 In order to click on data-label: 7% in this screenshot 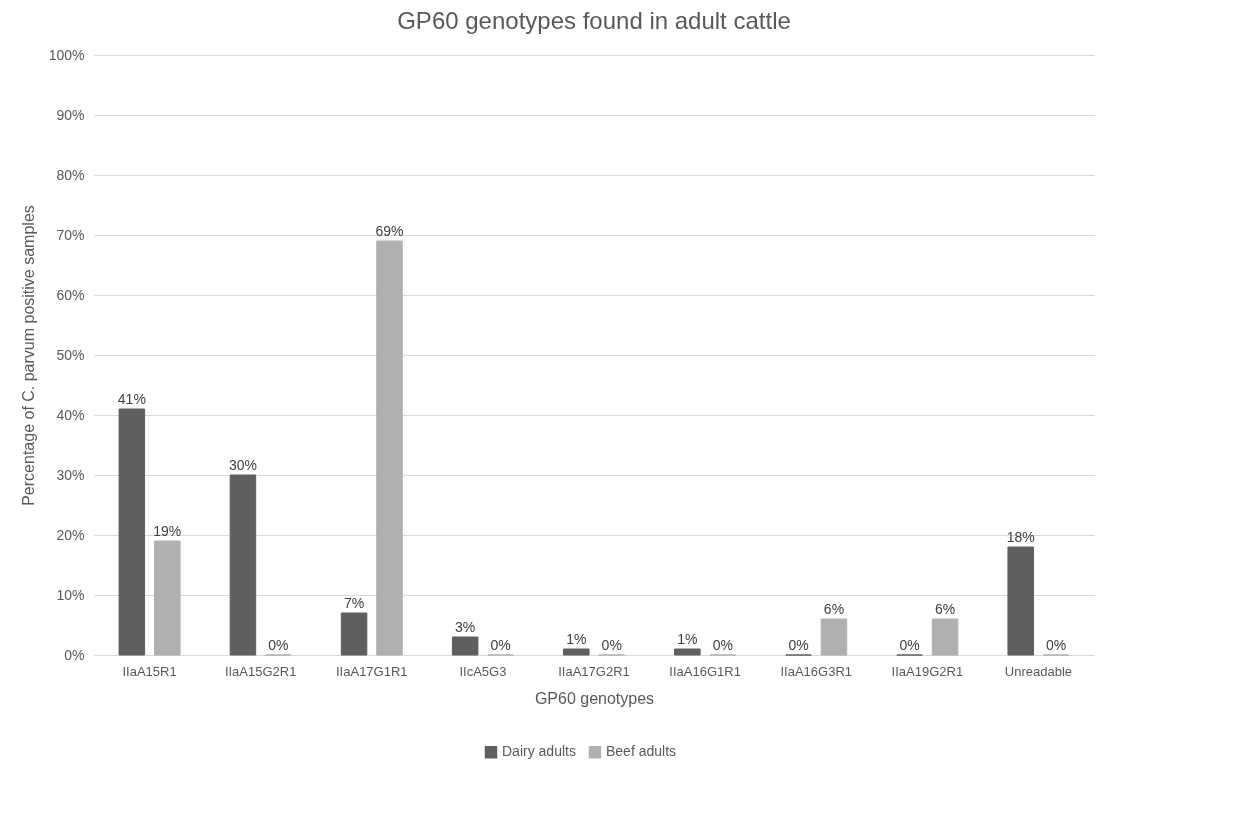, I will do `click(354, 603)`.